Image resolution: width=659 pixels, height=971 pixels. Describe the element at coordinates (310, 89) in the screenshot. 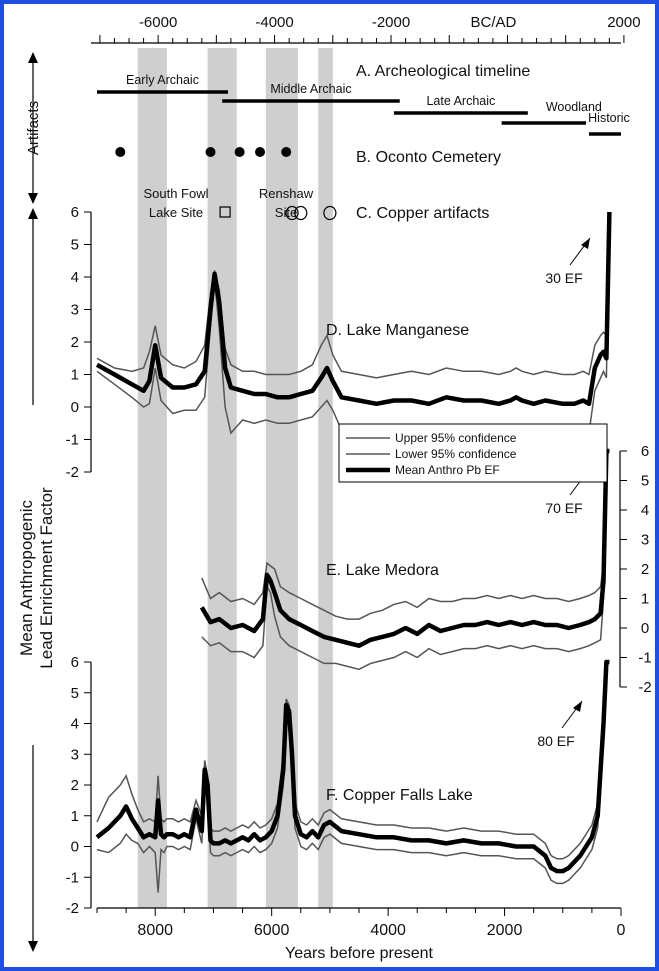

I see `period-label: Middle Archaic` at that location.